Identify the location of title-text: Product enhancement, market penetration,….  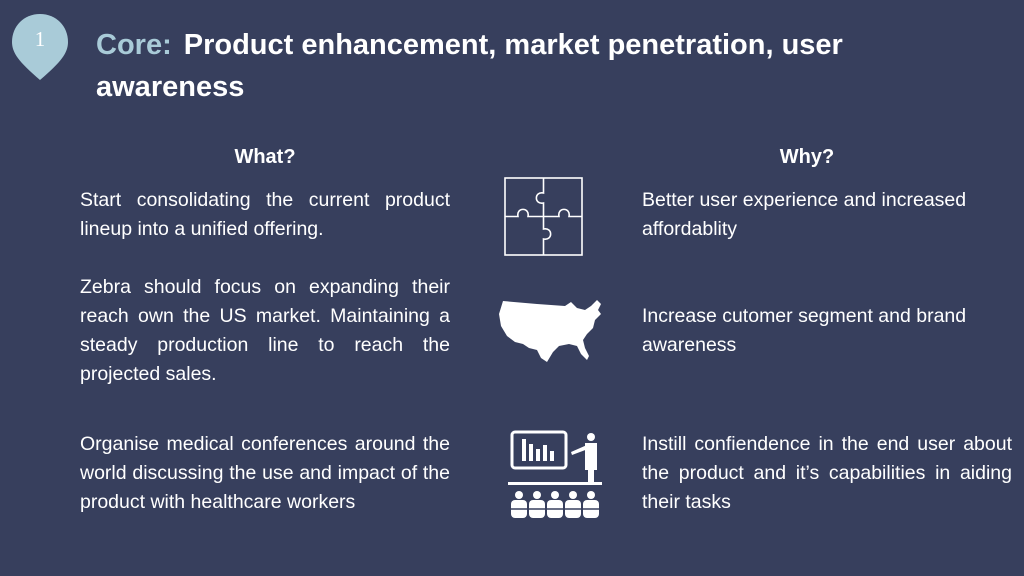
(469, 66).